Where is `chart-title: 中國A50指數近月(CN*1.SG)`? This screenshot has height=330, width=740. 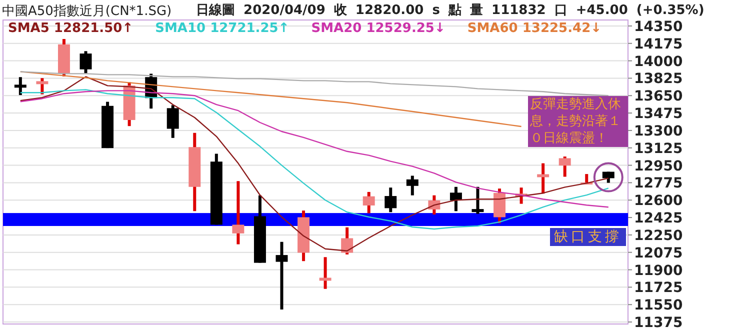 chart-title: 中國A50指數近月(CN*1.SG) is located at coordinates (87, 11).